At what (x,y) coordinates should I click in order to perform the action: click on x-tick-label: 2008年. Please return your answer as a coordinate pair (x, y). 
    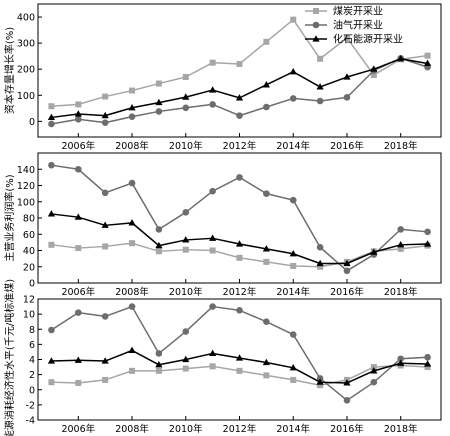
    Looking at the image, I should click on (132, 292).